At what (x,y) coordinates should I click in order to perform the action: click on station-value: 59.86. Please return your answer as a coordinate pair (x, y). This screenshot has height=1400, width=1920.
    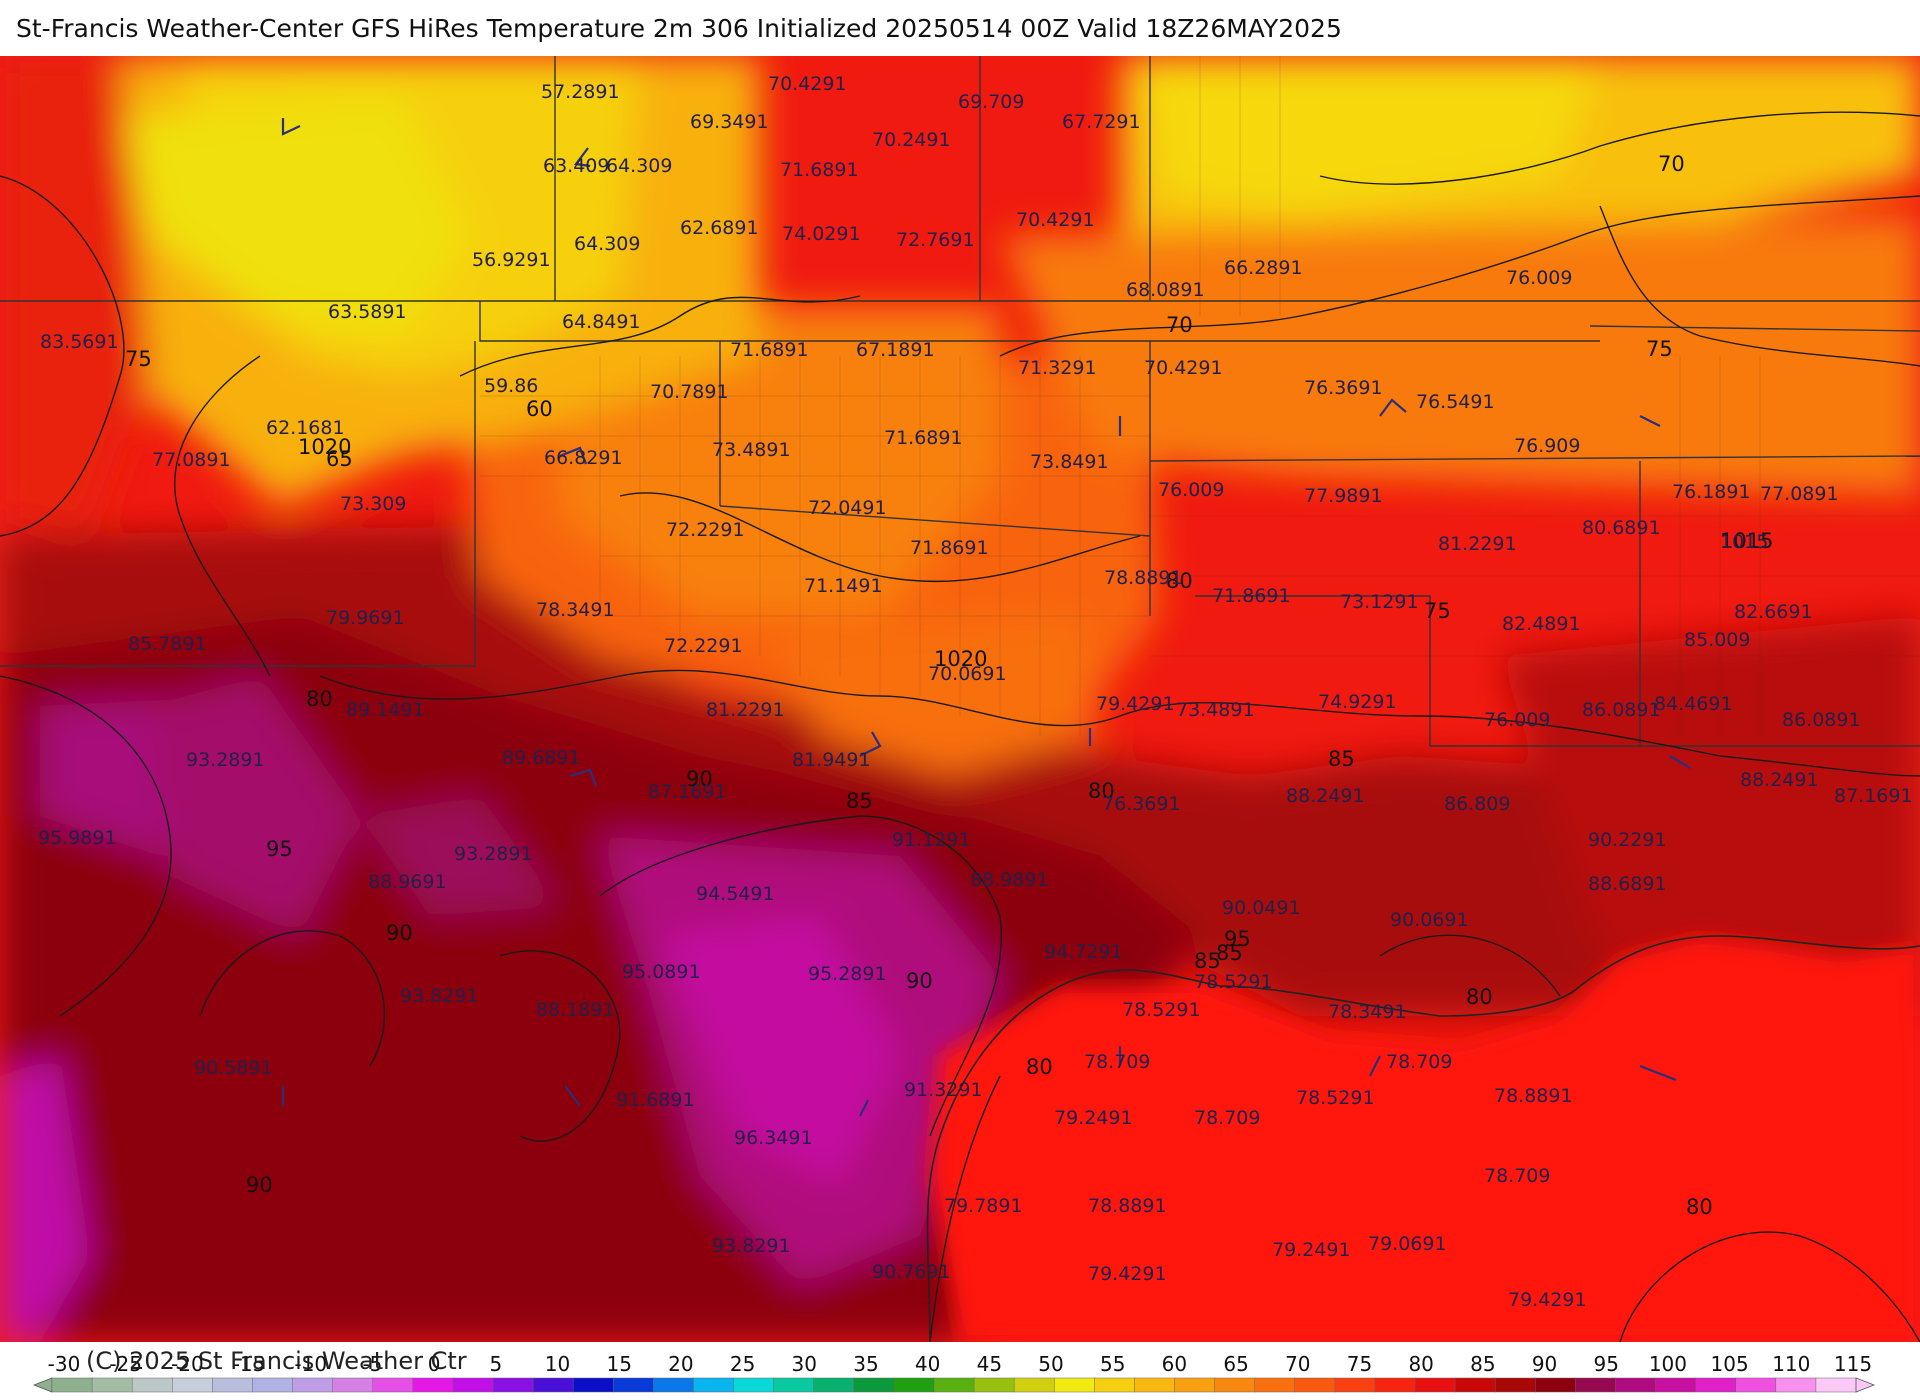
    Looking at the image, I should click on (511, 386).